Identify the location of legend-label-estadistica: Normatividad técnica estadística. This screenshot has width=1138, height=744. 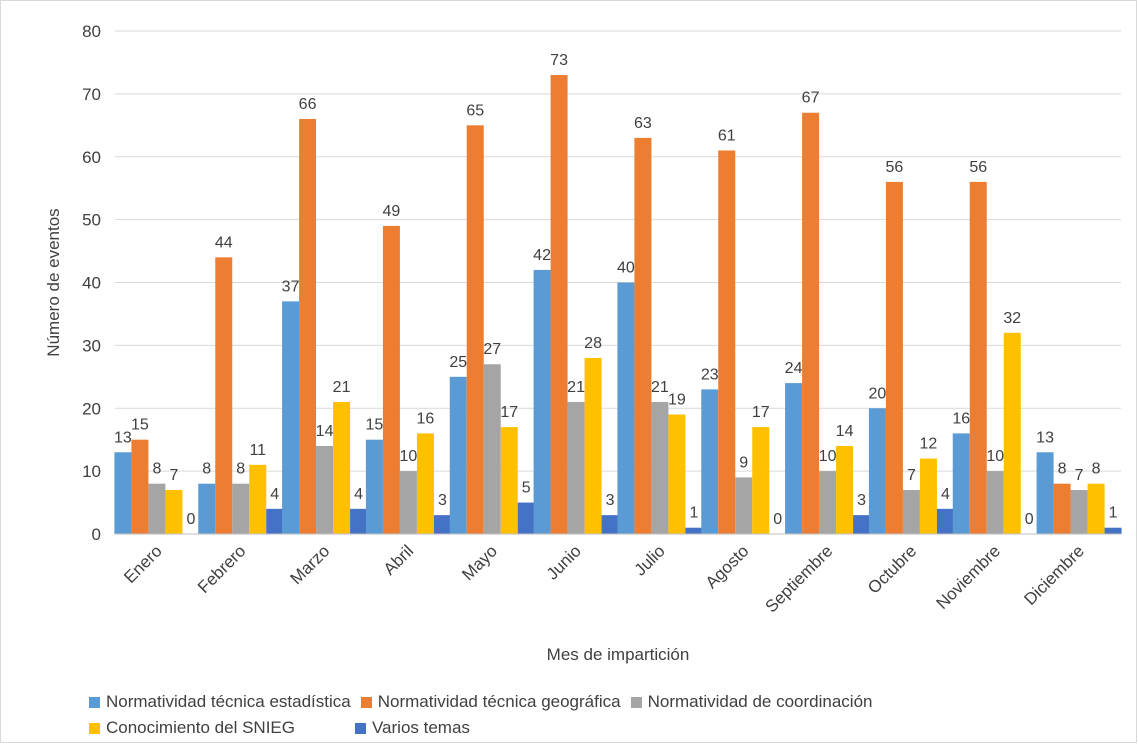
(228, 701).